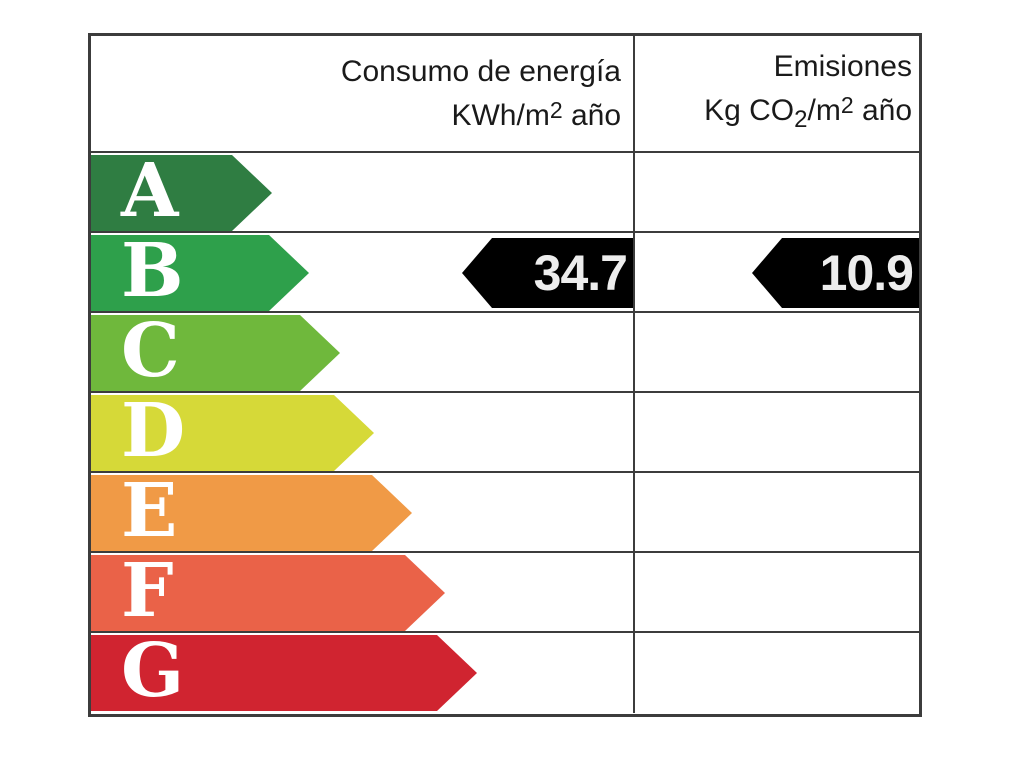  I want to click on rating-arrow-g: G, so click(284, 671).